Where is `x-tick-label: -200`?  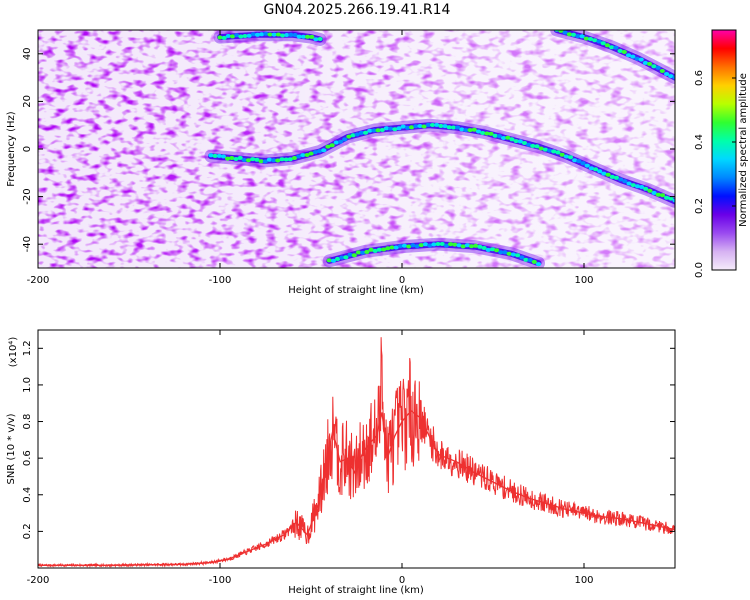 x-tick-label: -200 is located at coordinates (38, 580).